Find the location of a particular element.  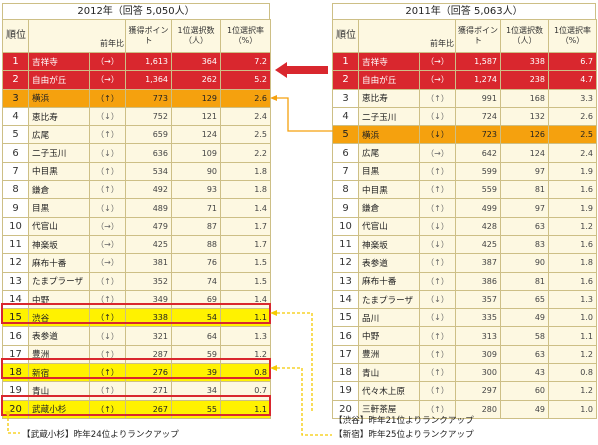

name-cell: 表参道 is located at coordinates (389, 263).